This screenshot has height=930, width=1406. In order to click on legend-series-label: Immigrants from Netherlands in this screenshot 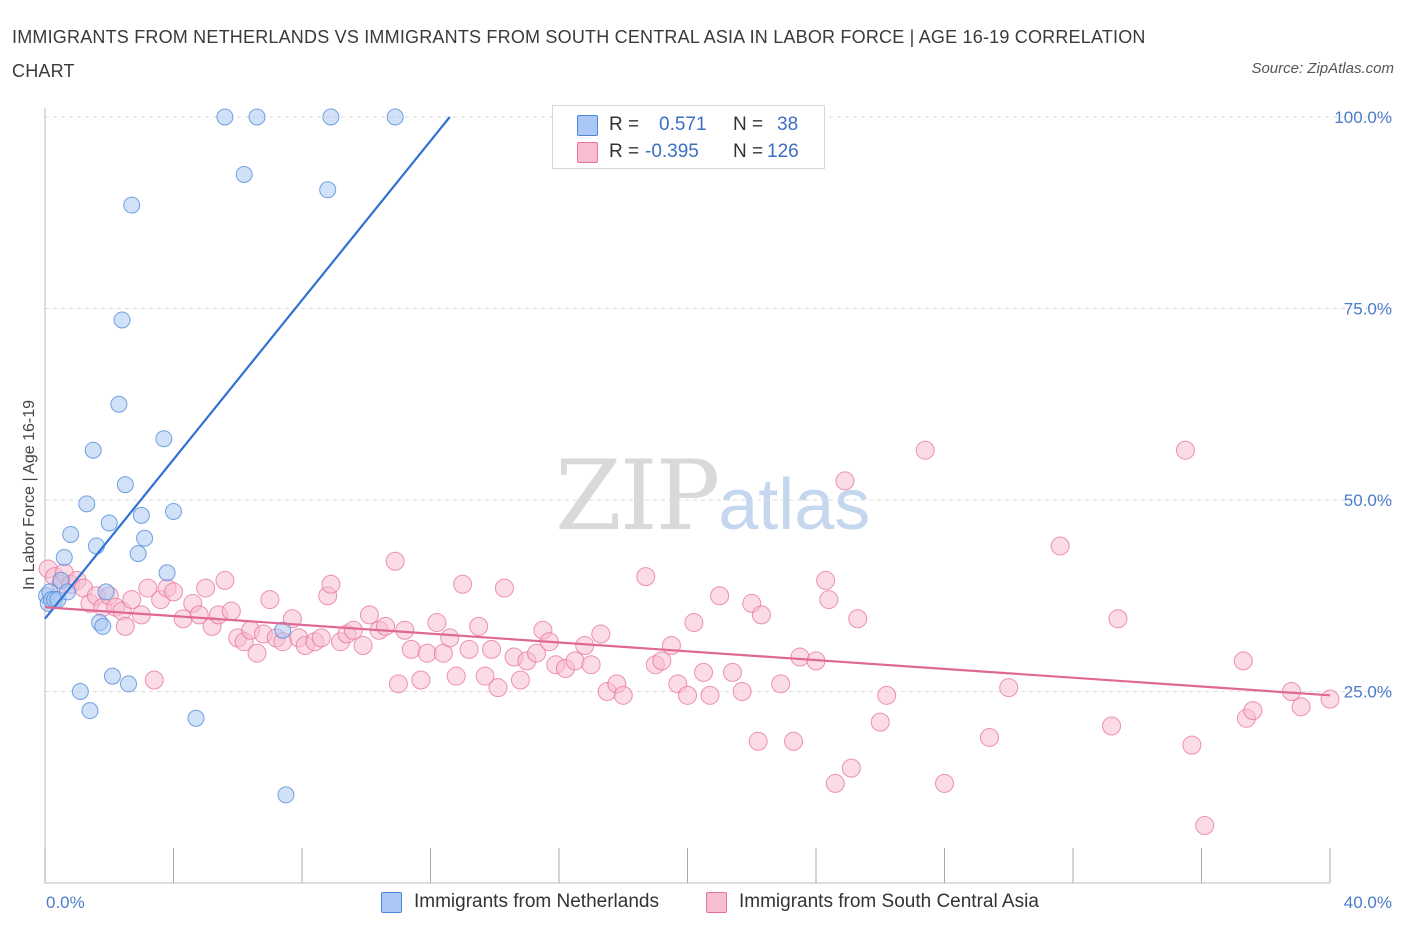, I will do `click(536, 901)`.